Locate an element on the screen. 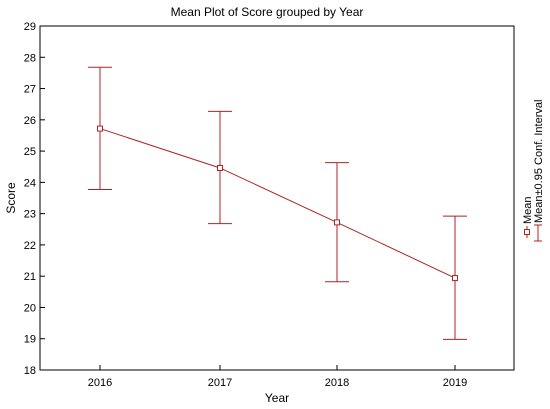 The image size is (550, 409). x-axis-label: Year is located at coordinates (277, 398).